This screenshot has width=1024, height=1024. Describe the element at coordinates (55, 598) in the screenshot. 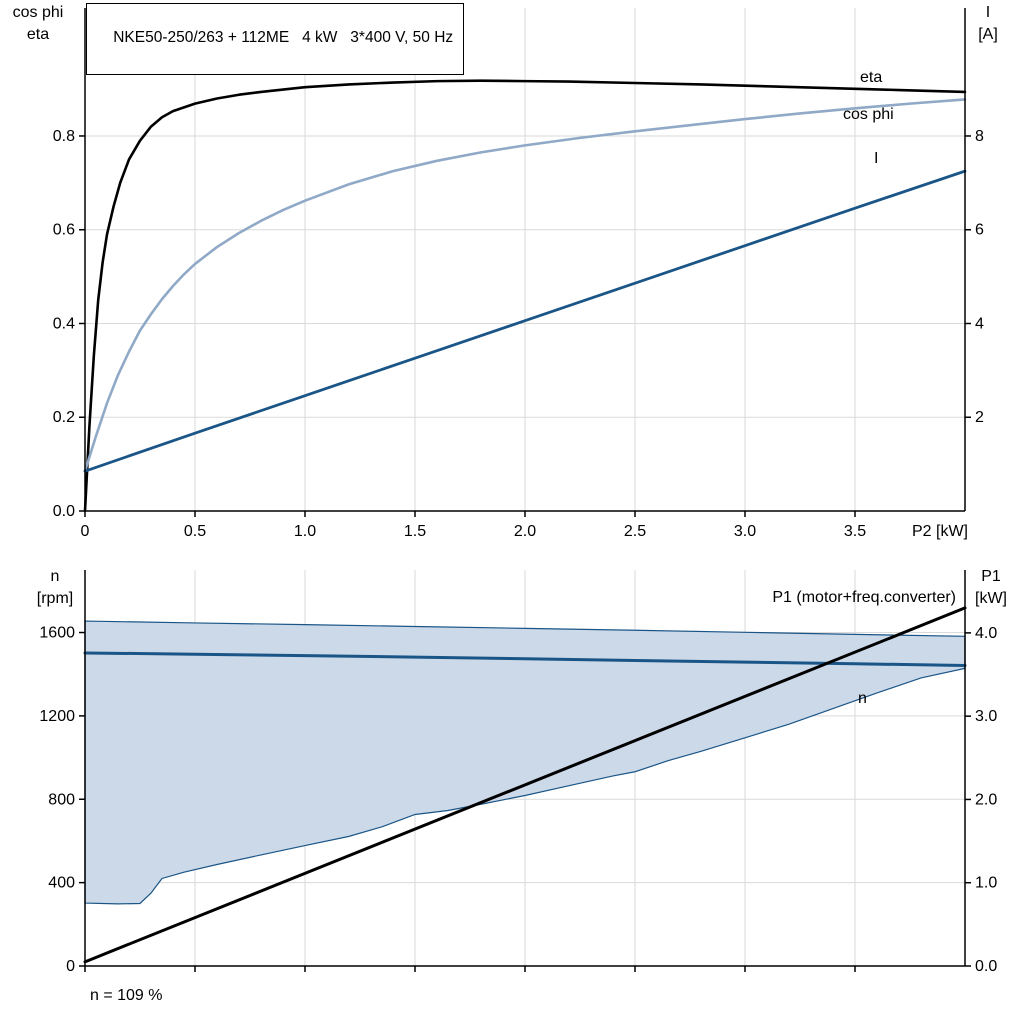

I see `y-left-axis-title: [rpm]` at that location.